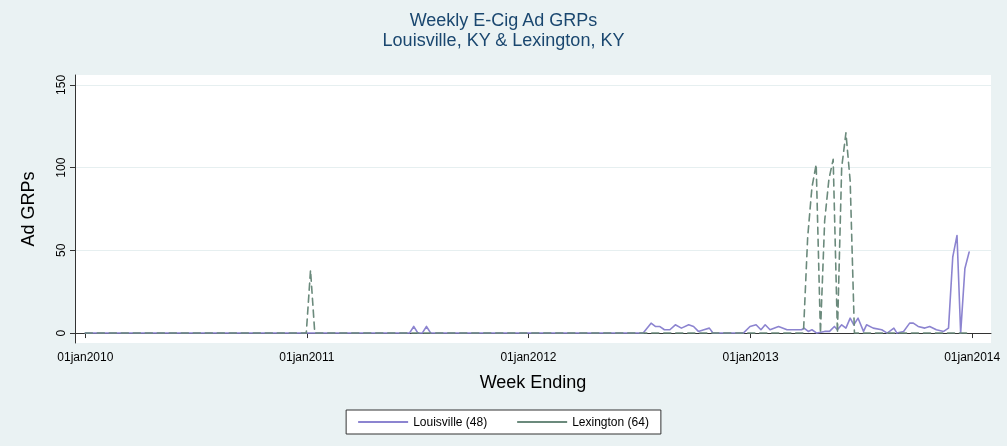  Describe the element at coordinates (972, 357) in the screenshot. I see `x-tick-label: 01jan2014` at that location.